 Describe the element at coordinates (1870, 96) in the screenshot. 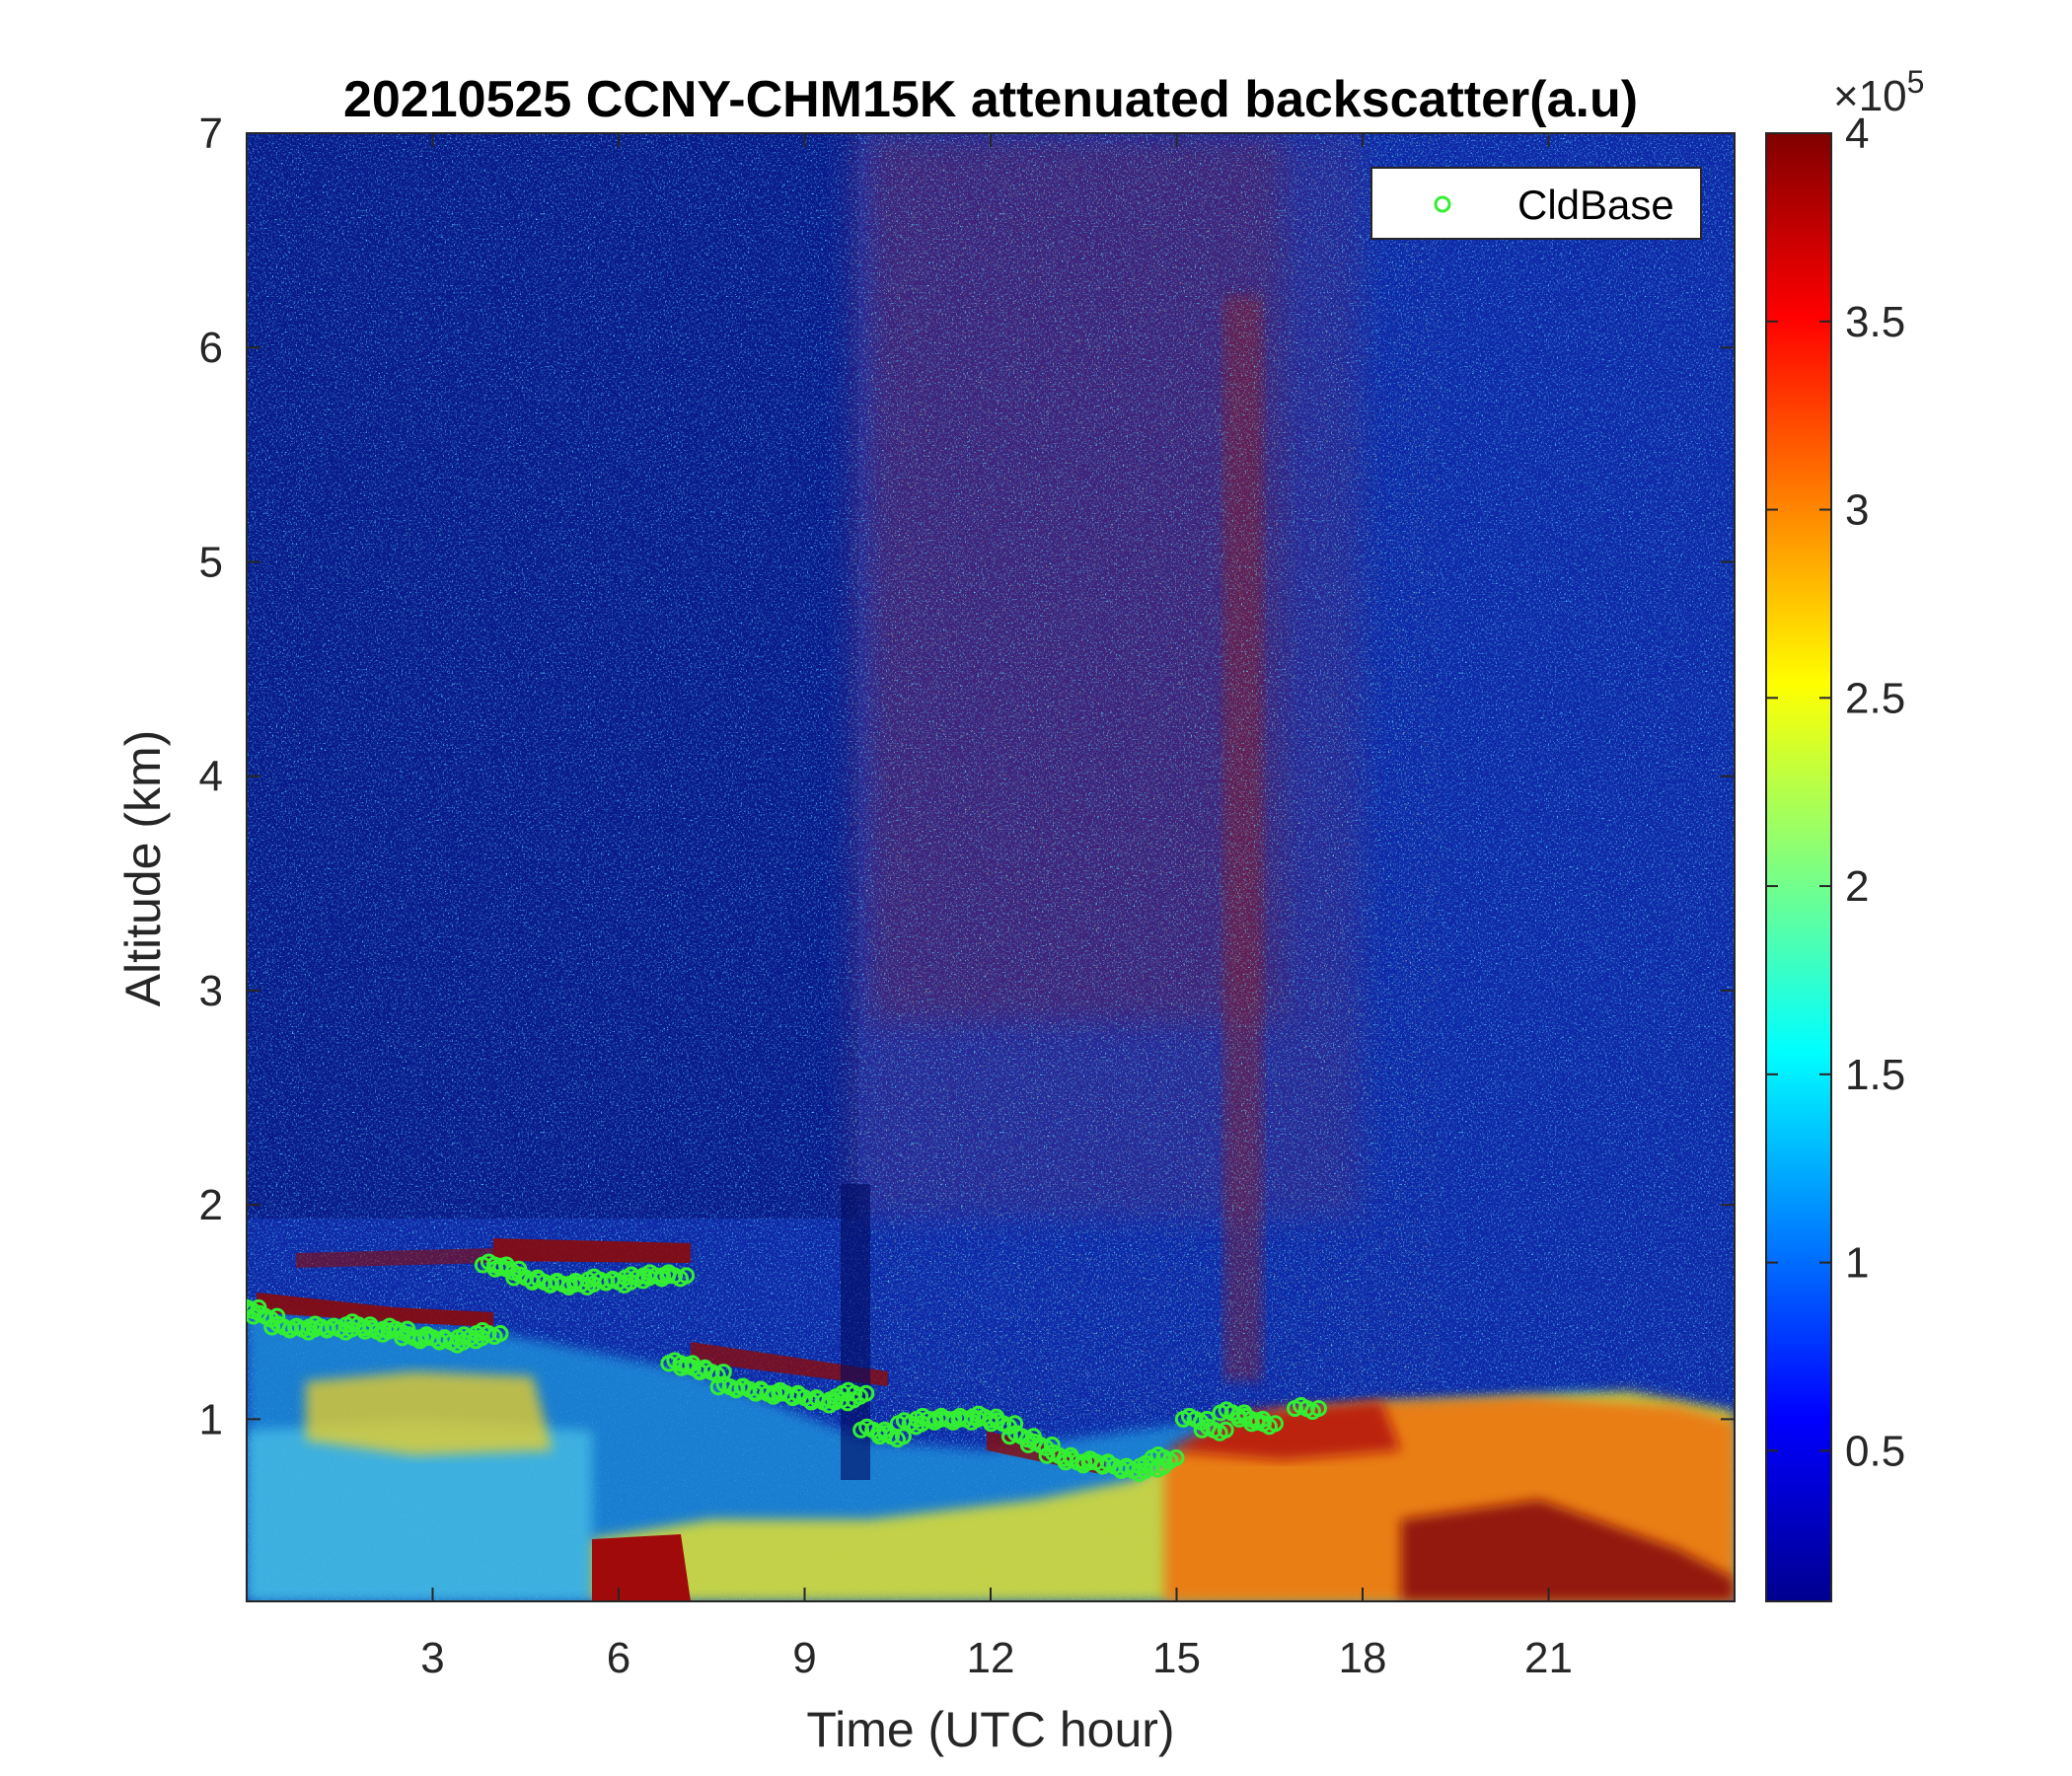

I see `colorbar-exponent-base: ×10` at that location.